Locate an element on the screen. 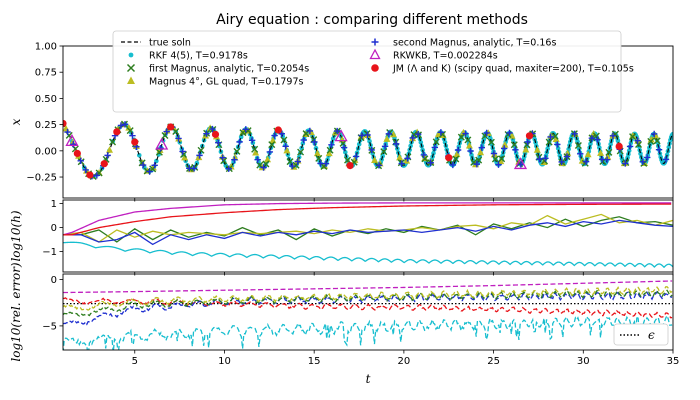 Image resolution: width=700 pixels, height=400 pixels. legend-frame is located at coordinates (641, 334).